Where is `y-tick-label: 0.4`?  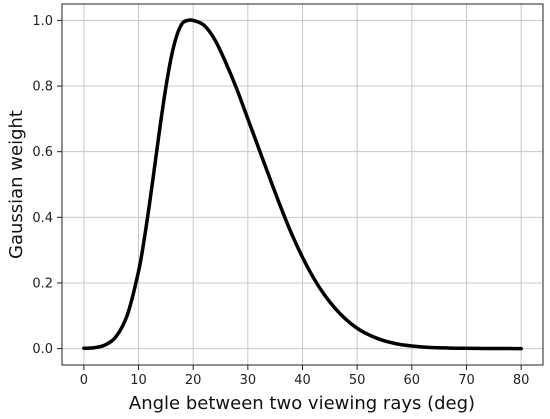
y-tick-label: 0.4 is located at coordinates (42, 218).